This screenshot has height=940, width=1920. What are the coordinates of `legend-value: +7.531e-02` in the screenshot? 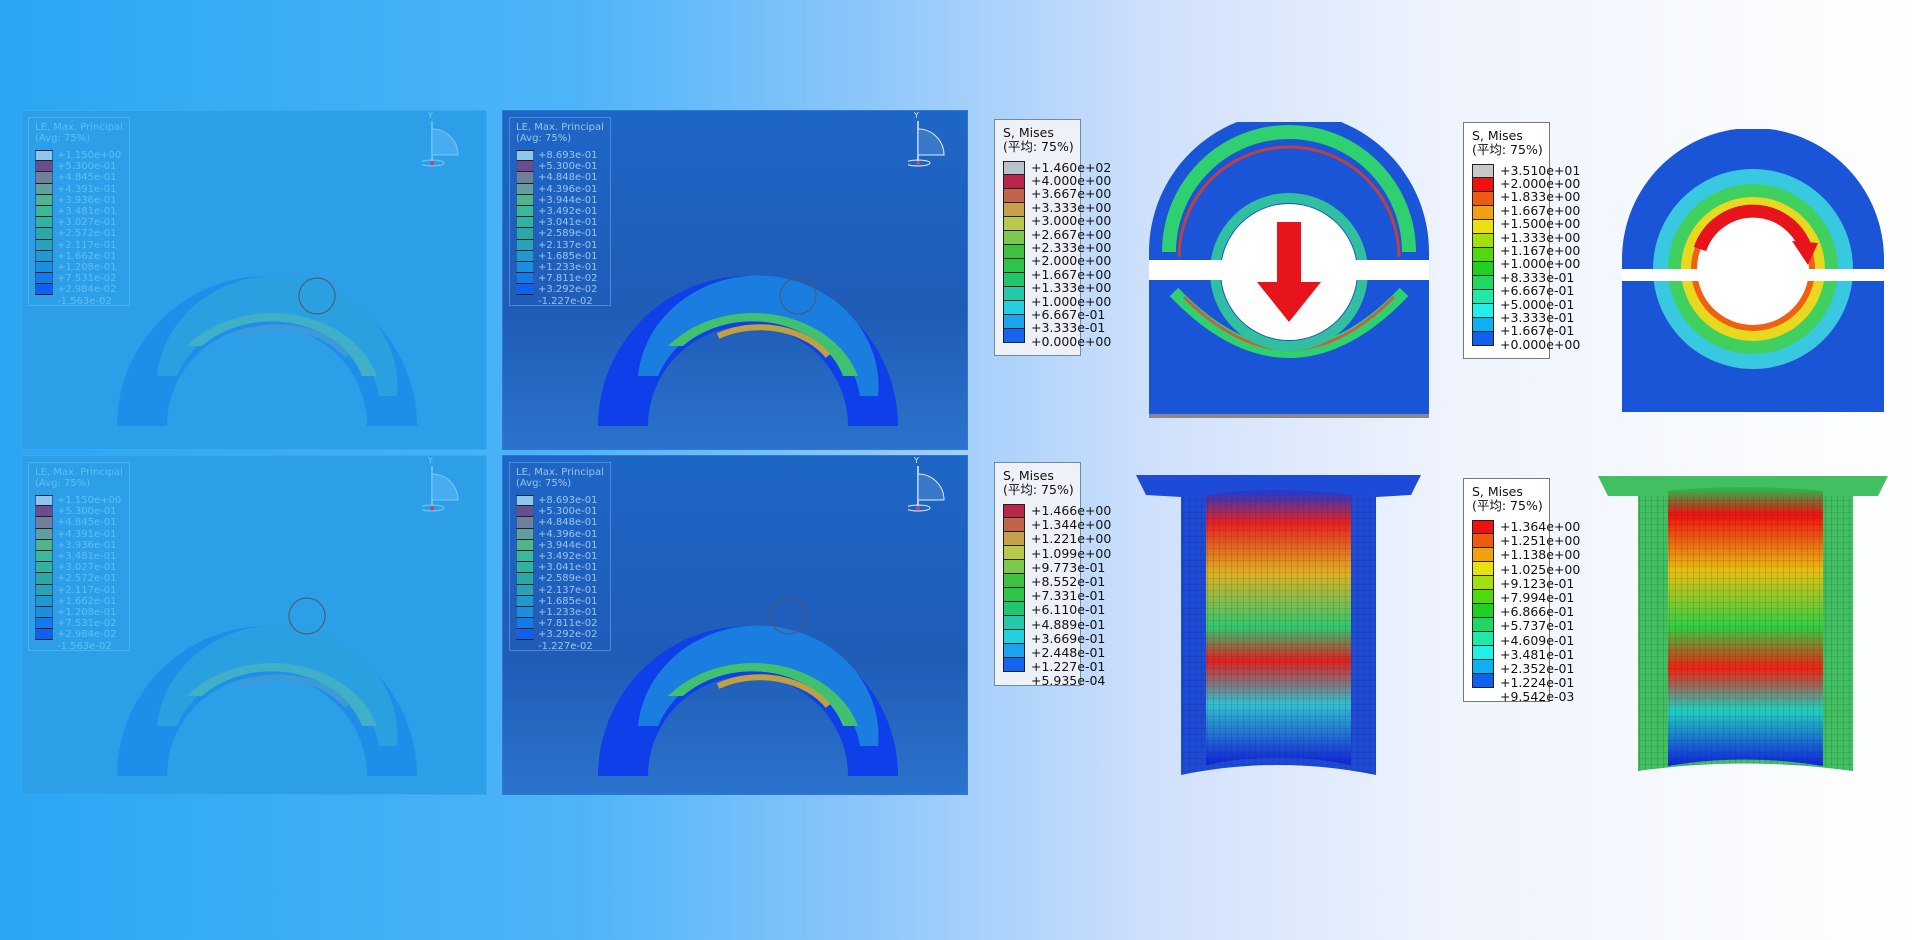 It's located at (87, 624).